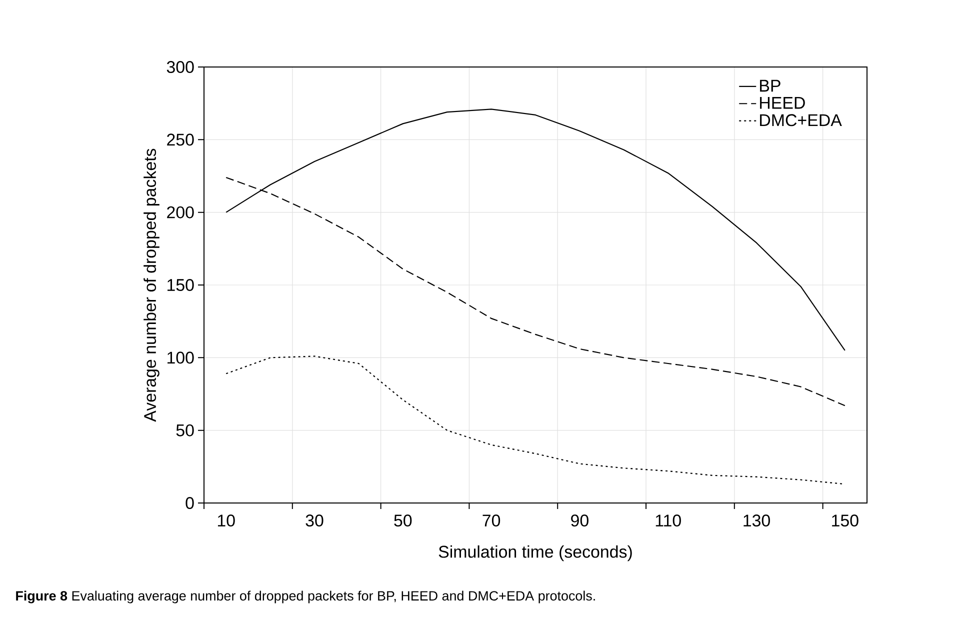 Image resolution: width=958 pixels, height=629 pixels. I want to click on x-tick-label: 90, so click(579, 520).